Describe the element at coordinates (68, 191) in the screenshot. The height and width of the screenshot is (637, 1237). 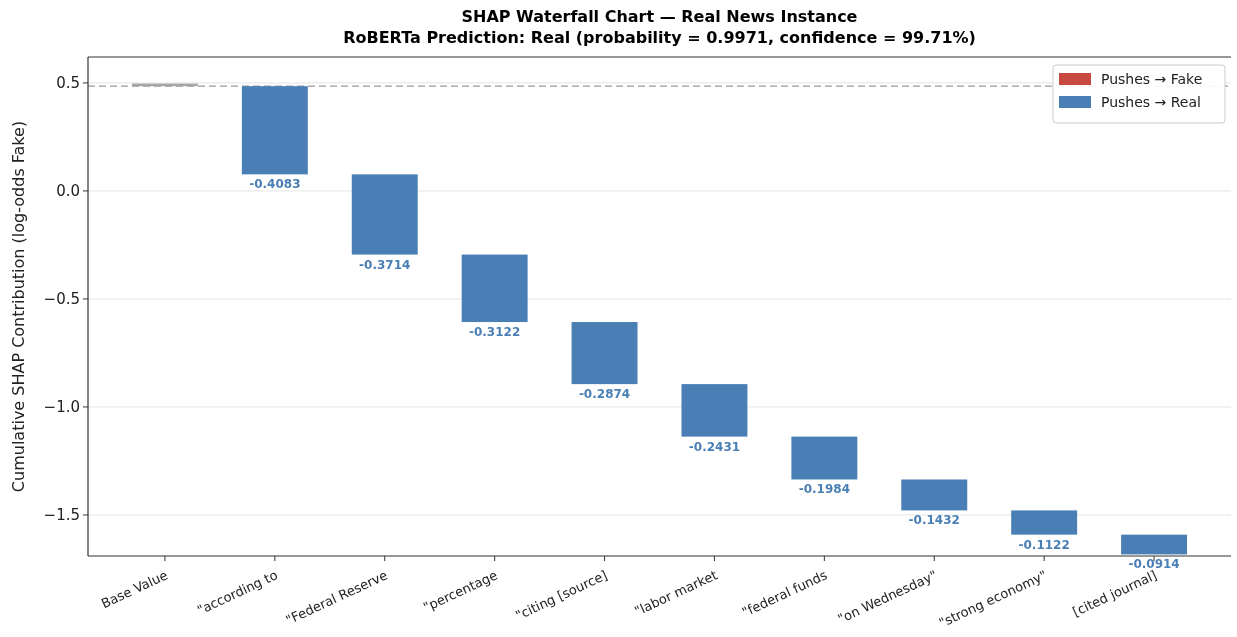
I see `y-tick-label: 0.0` at that location.